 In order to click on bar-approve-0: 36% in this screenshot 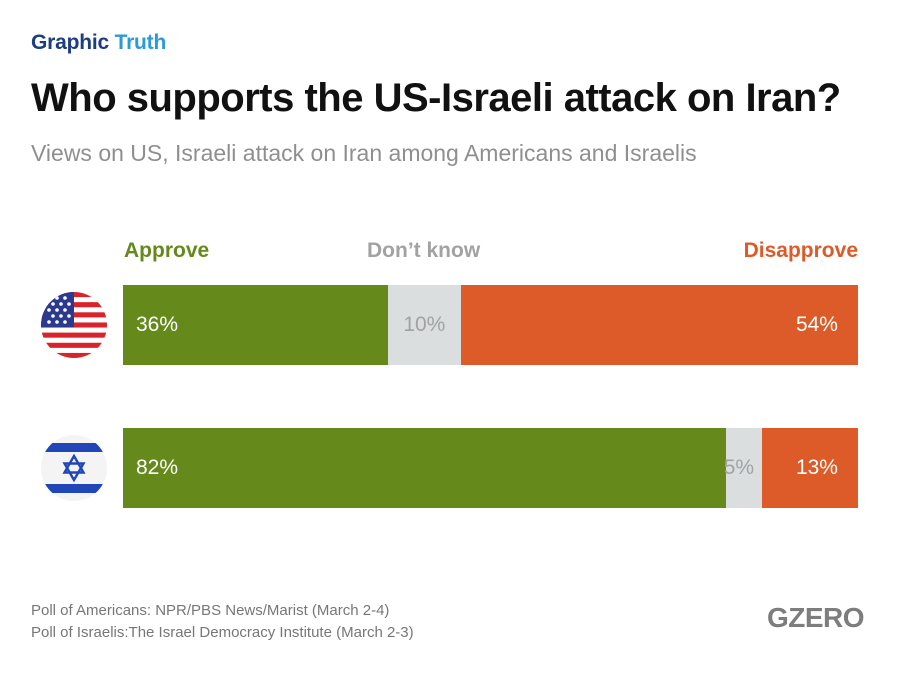, I will do `click(255, 325)`.